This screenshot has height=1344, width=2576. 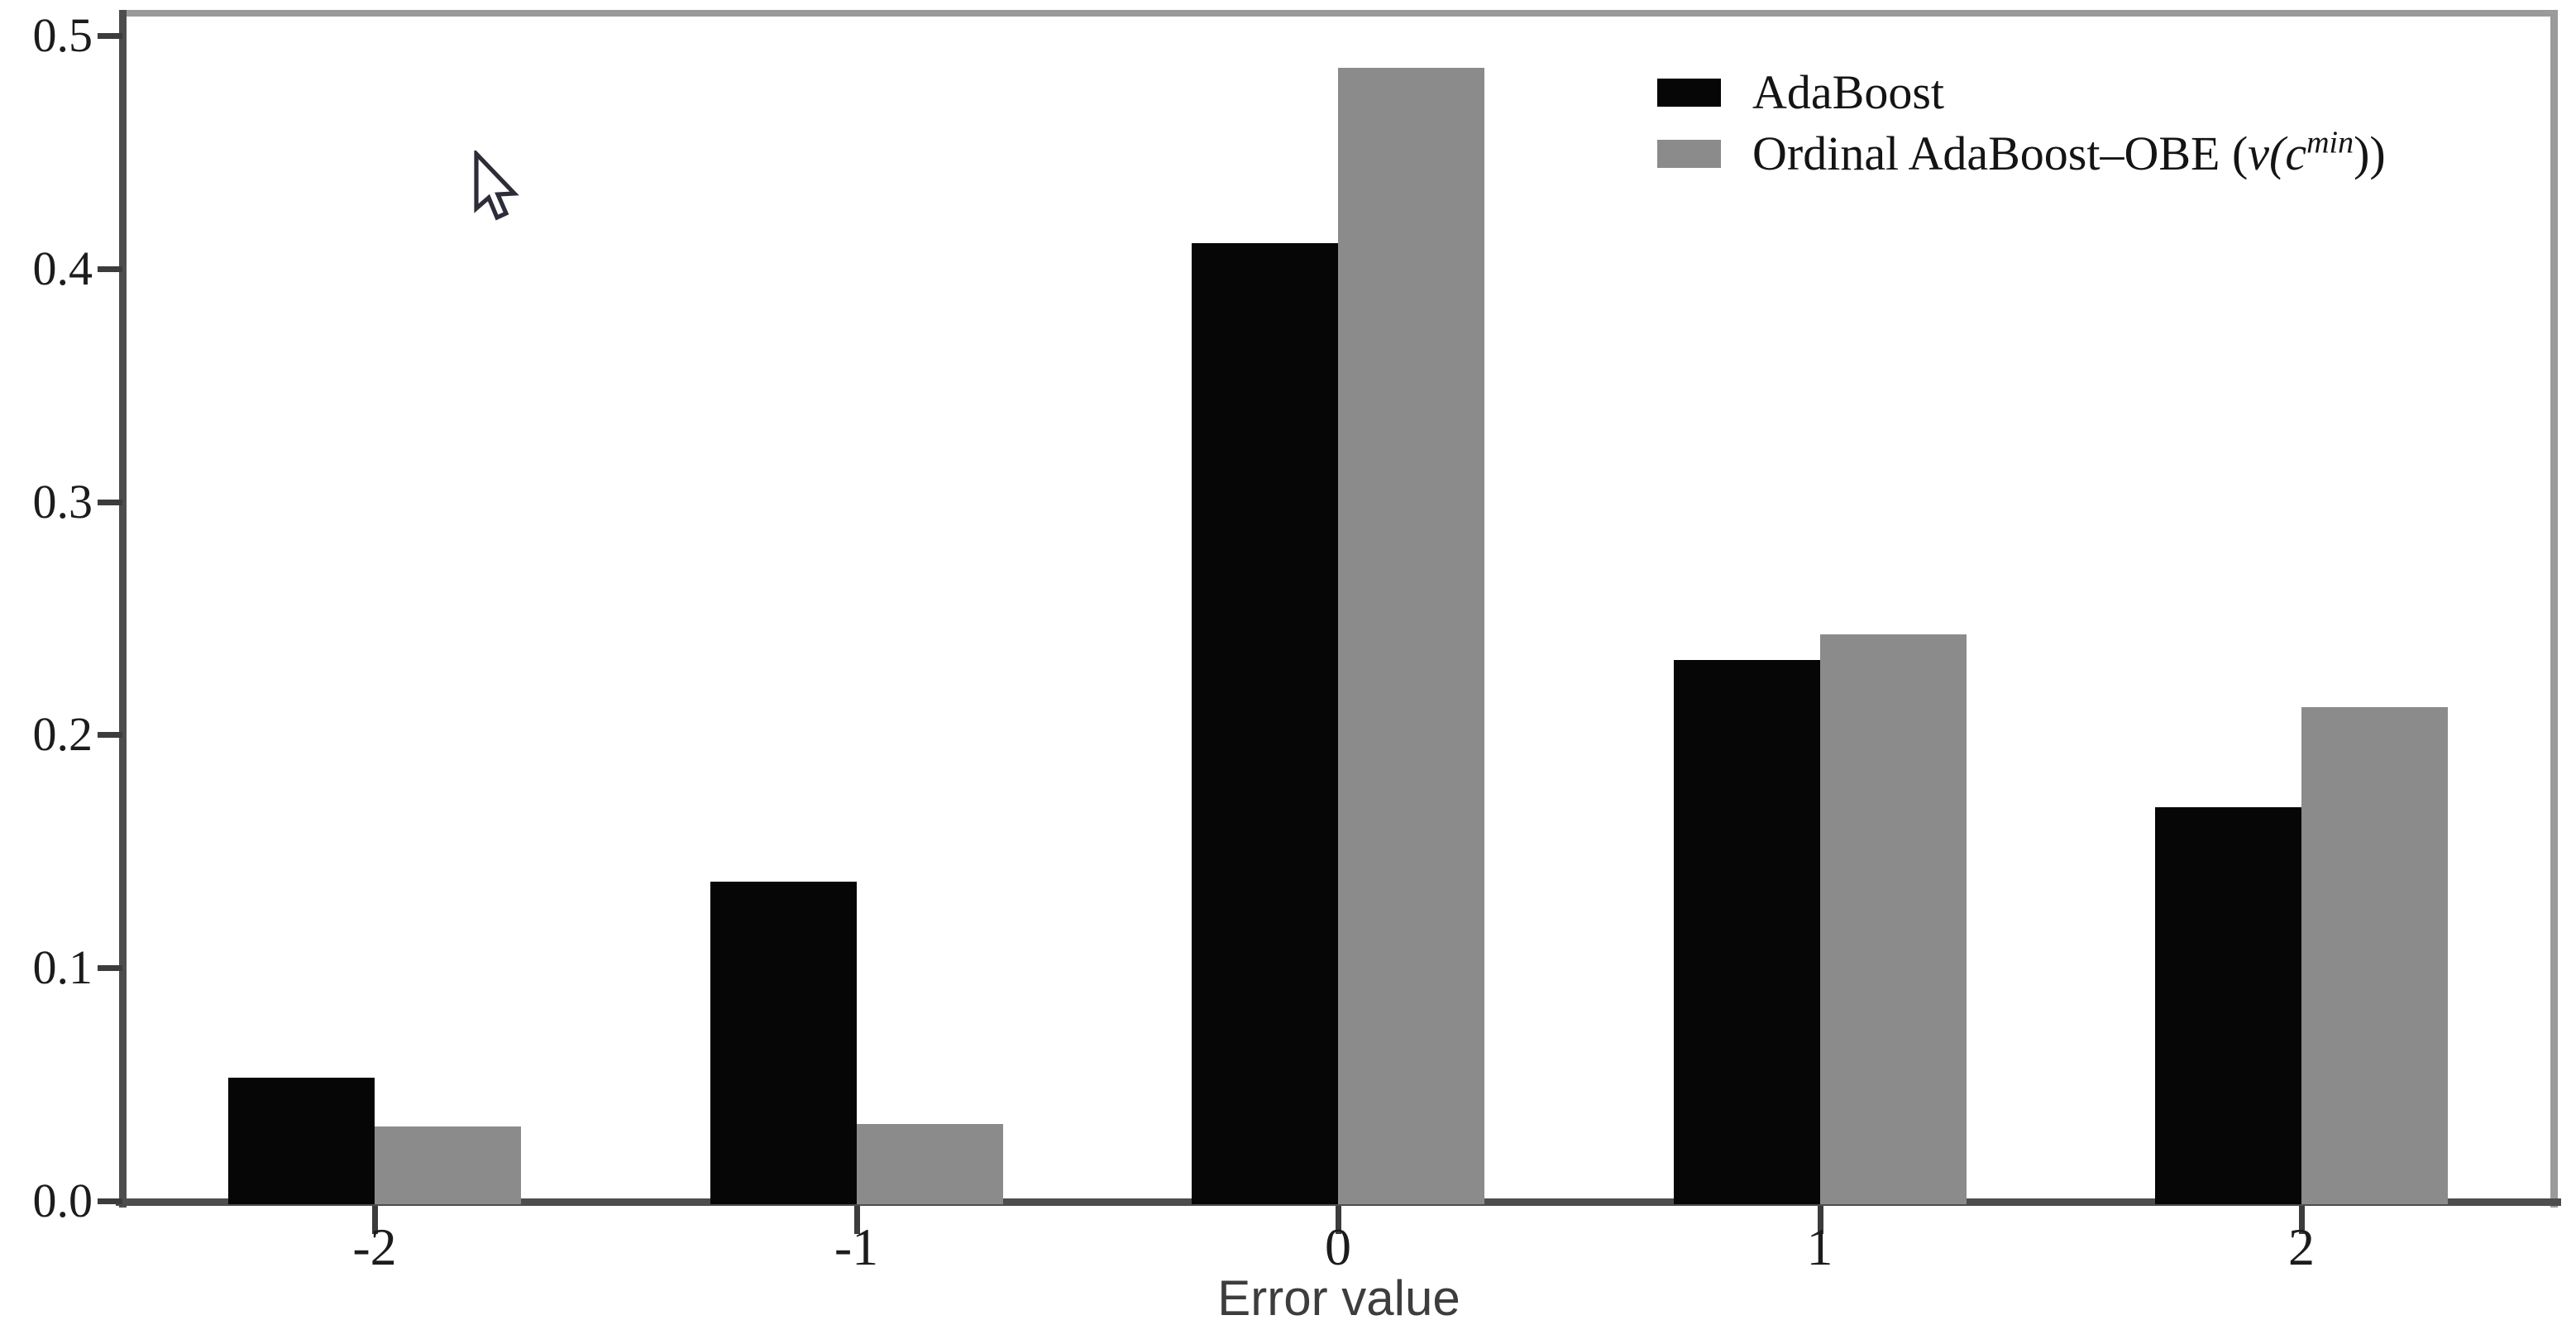 I want to click on plot-top-spine, so click(x=1338, y=13).